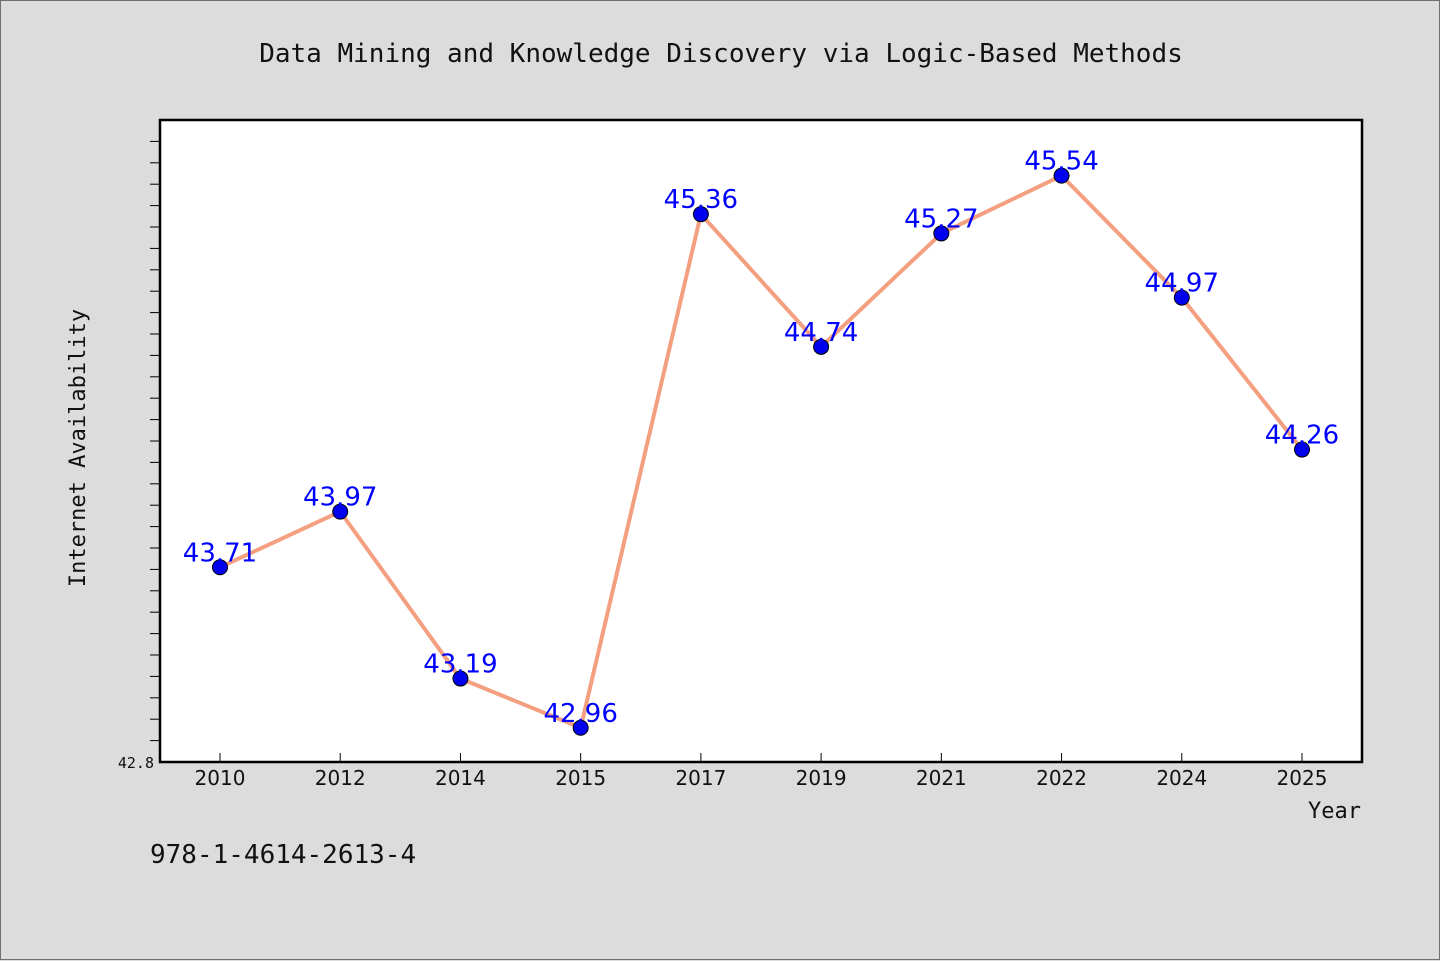 The width and height of the screenshot is (1440, 961). What do you see at coordinates (941, 778) in the screenshot?
I see `x-tick-label: 2021` at bounding box center [941, 778].